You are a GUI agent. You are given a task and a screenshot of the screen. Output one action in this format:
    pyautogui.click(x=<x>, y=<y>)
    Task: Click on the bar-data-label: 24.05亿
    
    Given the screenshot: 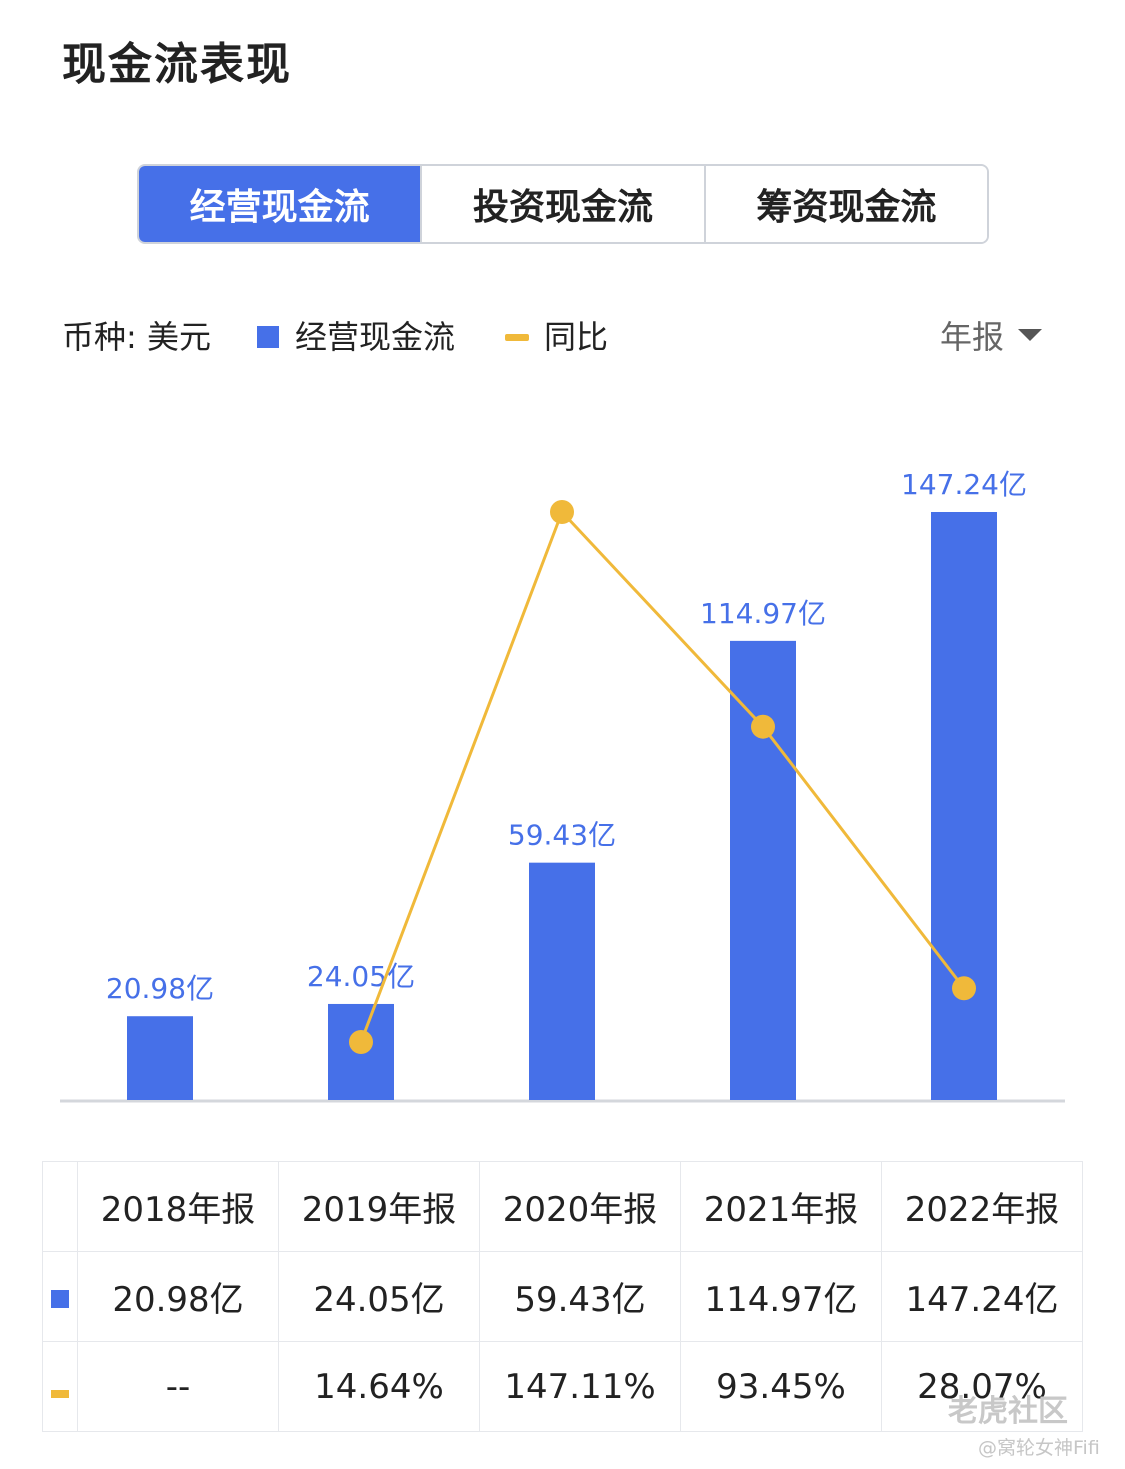 What is the action you would take?
    pyautogui.click(x=361, y=976)
    